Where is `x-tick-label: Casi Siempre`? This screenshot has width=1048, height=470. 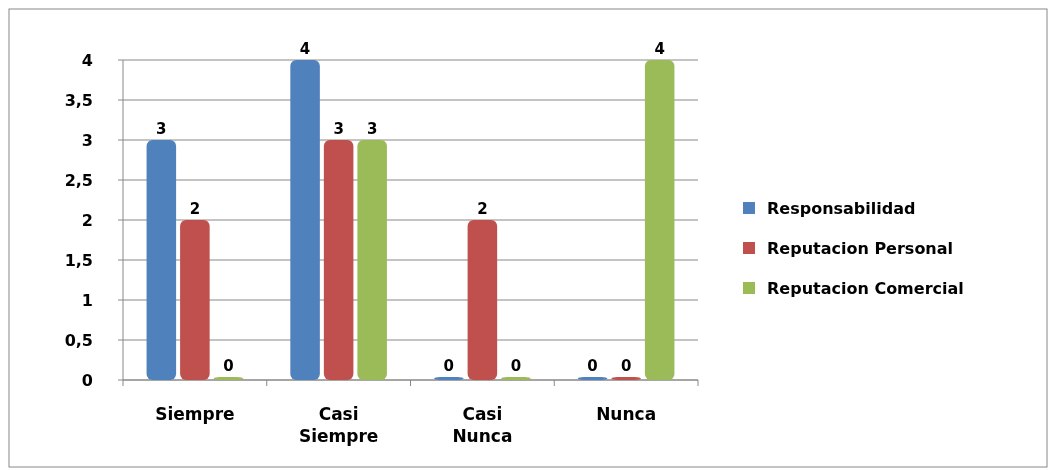
x-tick-label: Casi Siempre is located at coordinates (338, 425).